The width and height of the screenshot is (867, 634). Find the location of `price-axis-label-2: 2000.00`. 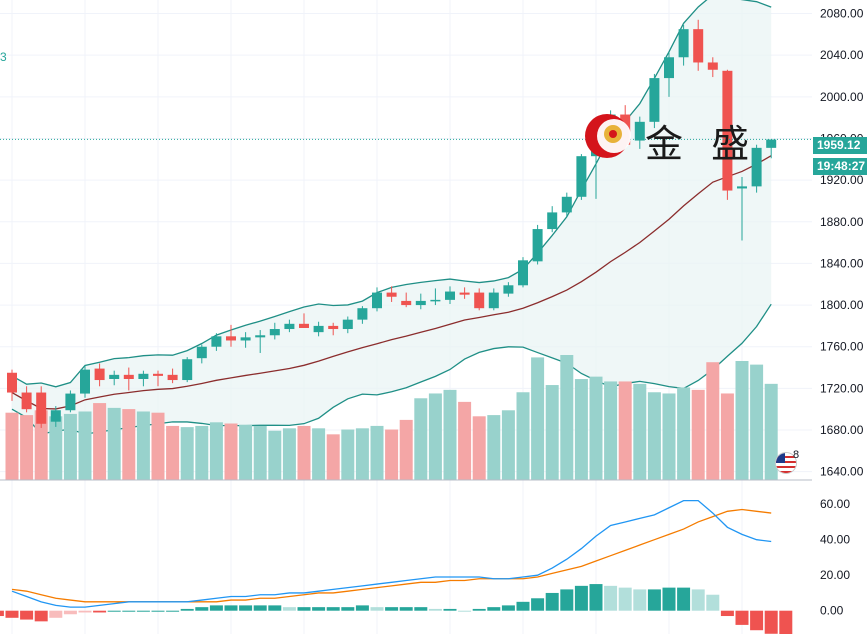

price-axis-label-2: 2000.00 is located at coordinates (842, 97).